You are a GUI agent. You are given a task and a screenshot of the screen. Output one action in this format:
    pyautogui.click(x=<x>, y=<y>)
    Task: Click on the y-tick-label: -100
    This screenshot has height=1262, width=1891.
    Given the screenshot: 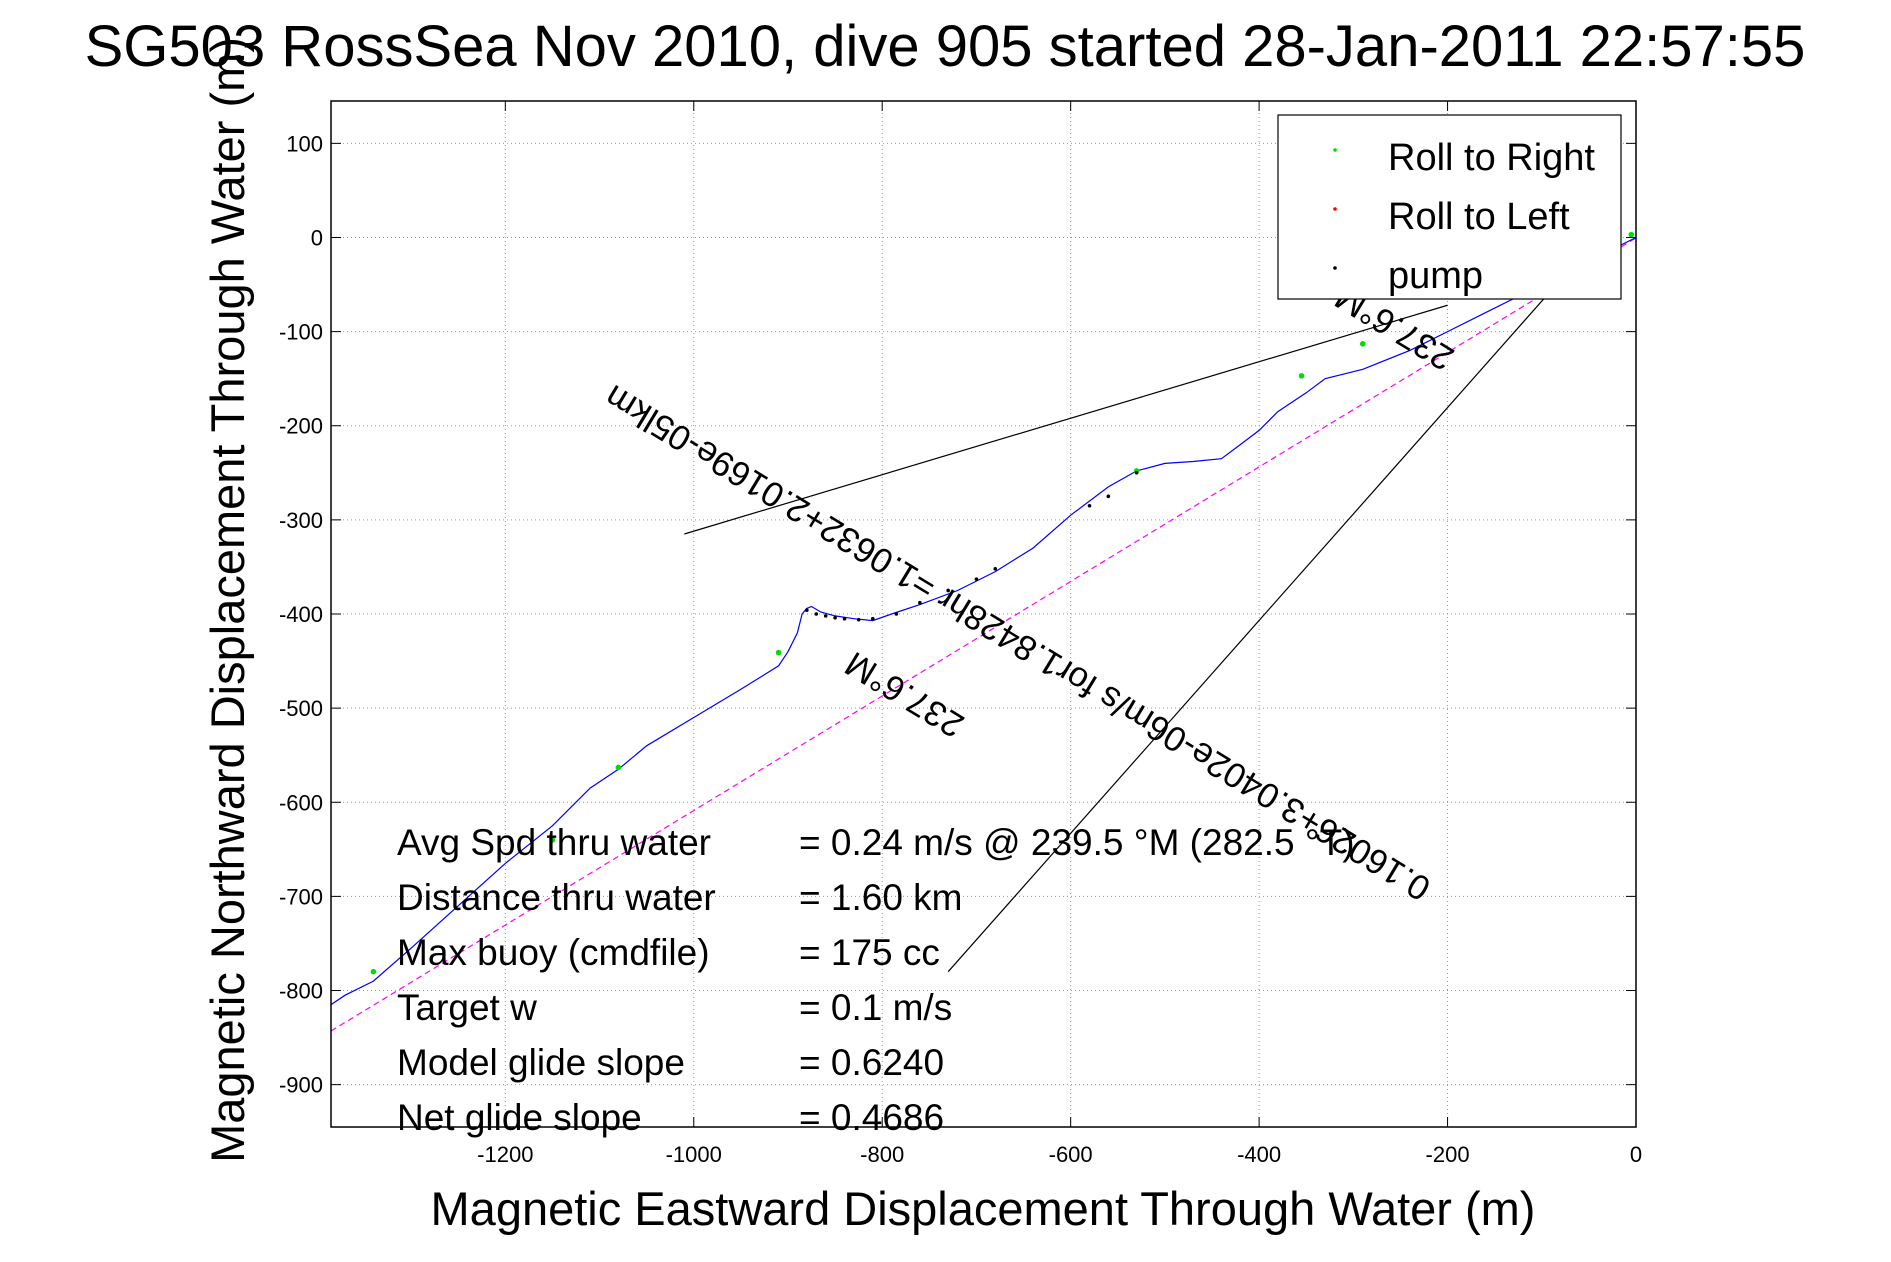 What is the action you would take?
    pyautogui.click(x=301, y=332)
    